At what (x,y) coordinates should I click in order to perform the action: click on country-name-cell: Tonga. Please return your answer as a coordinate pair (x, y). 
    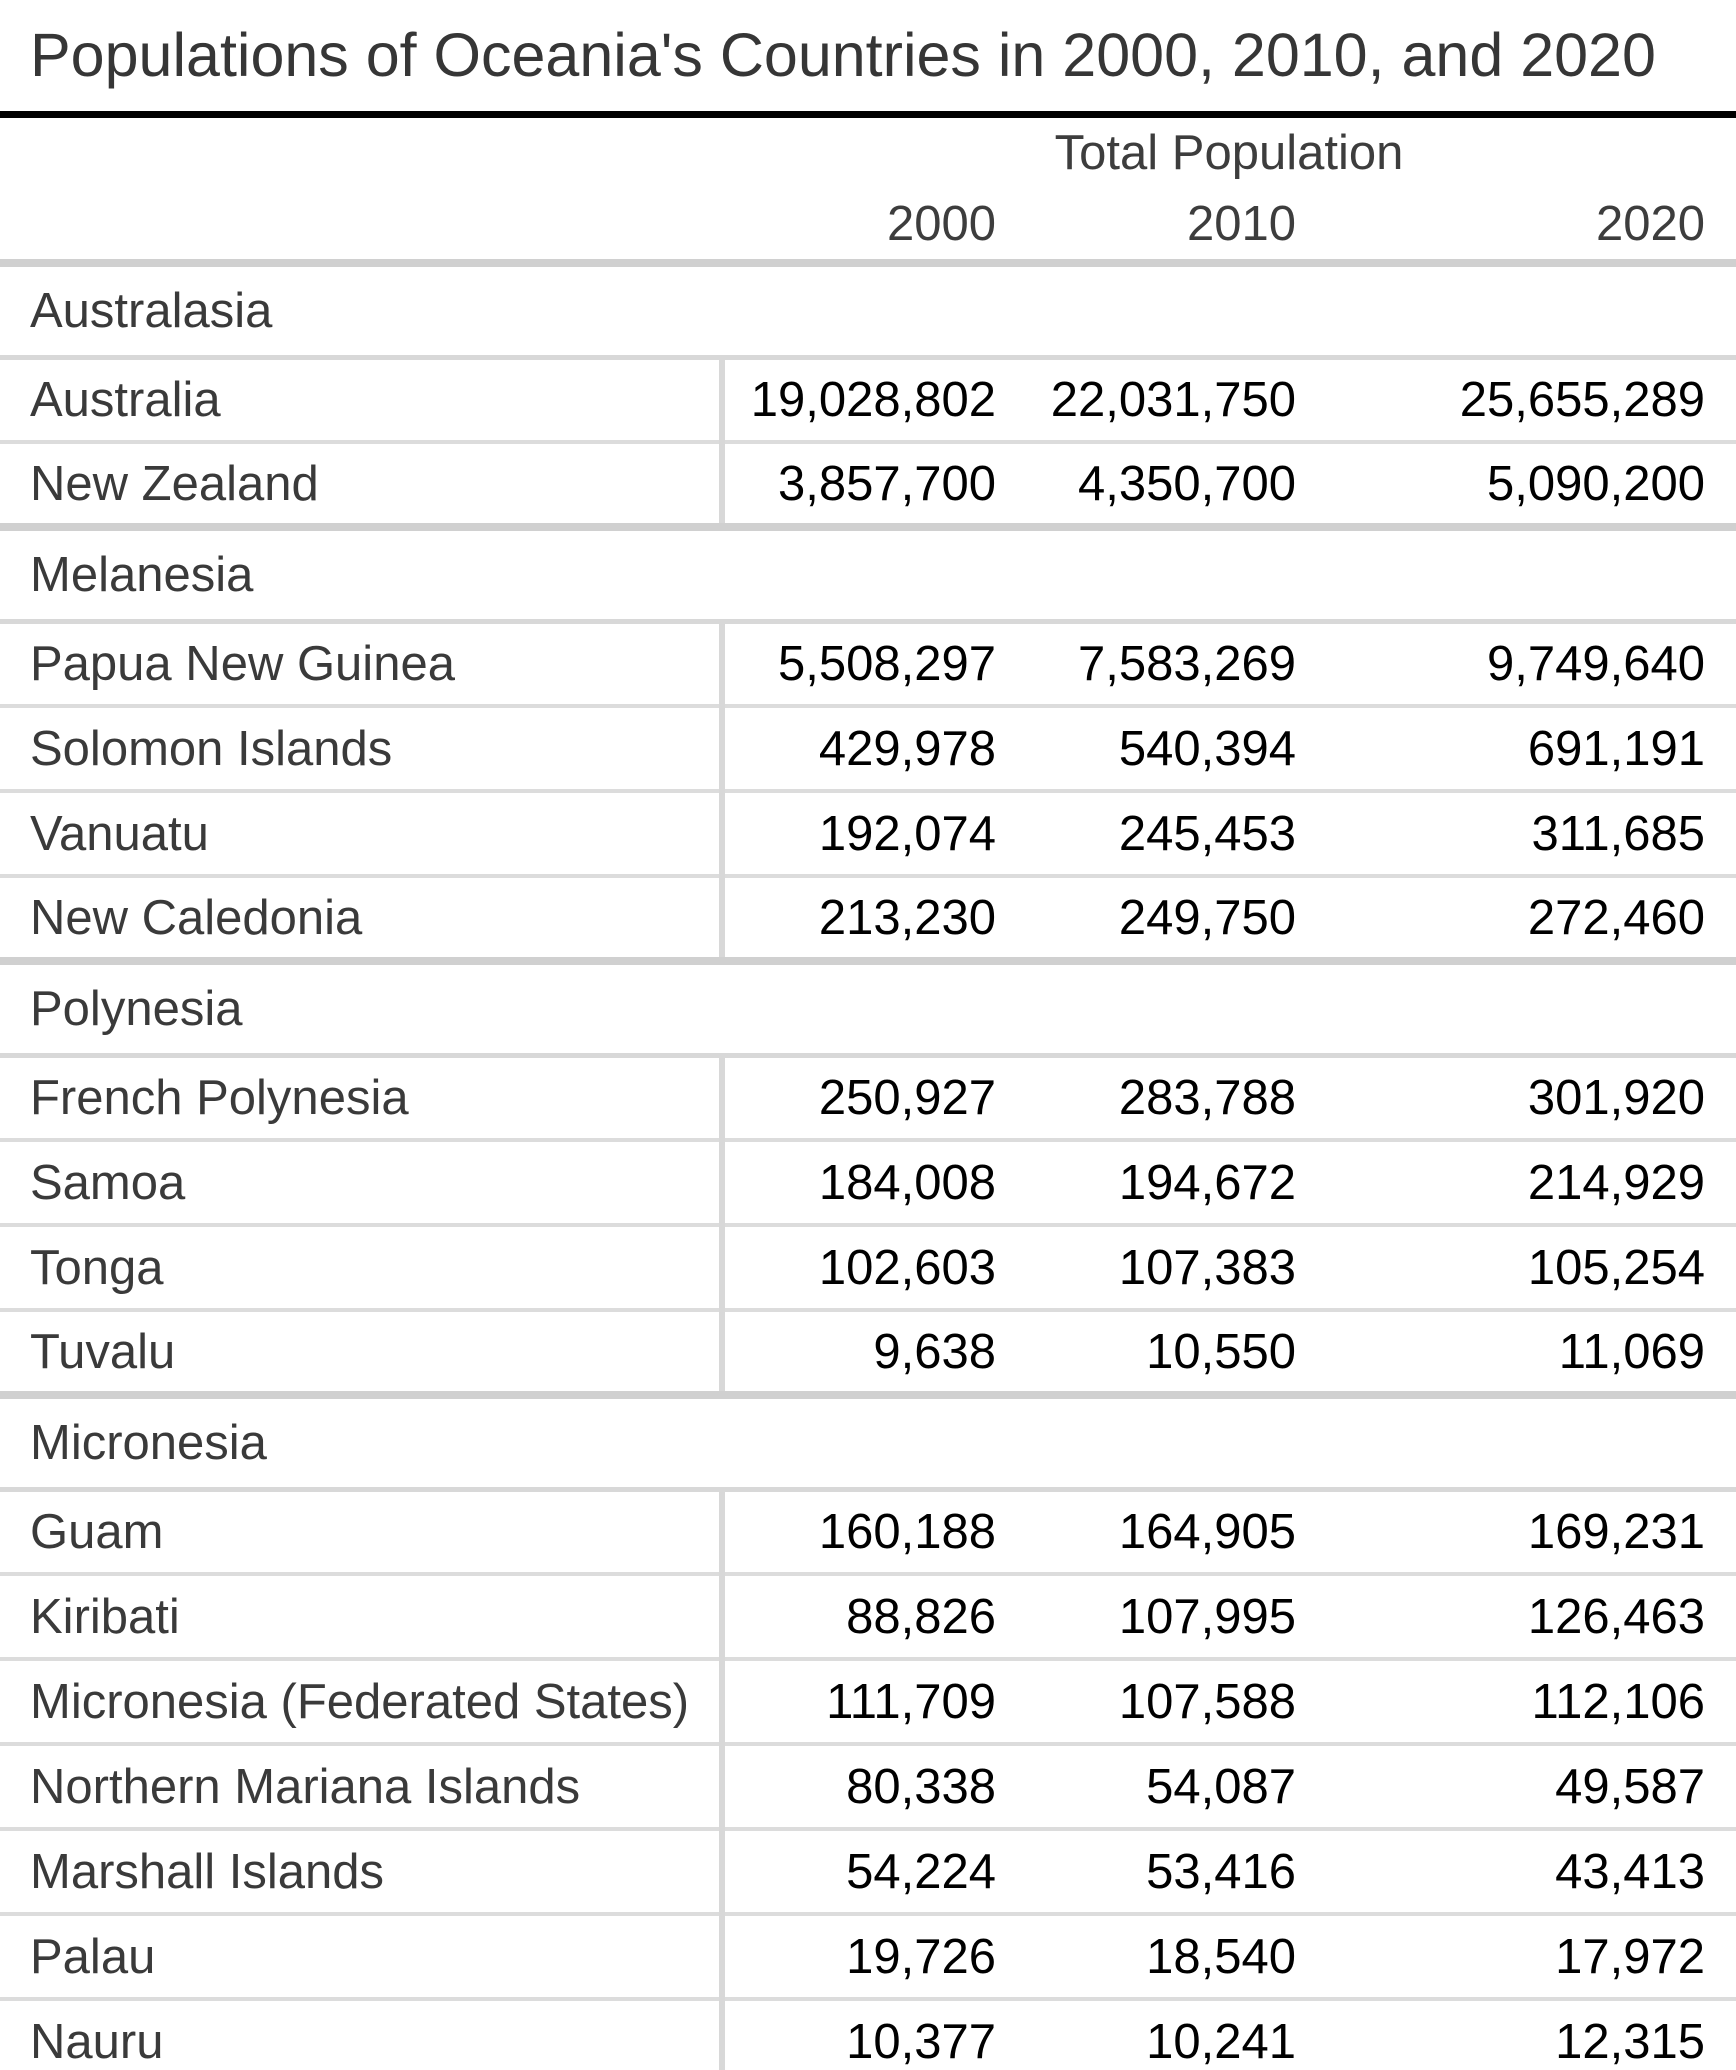
    Looking at the image, I should click on (361, 1266).